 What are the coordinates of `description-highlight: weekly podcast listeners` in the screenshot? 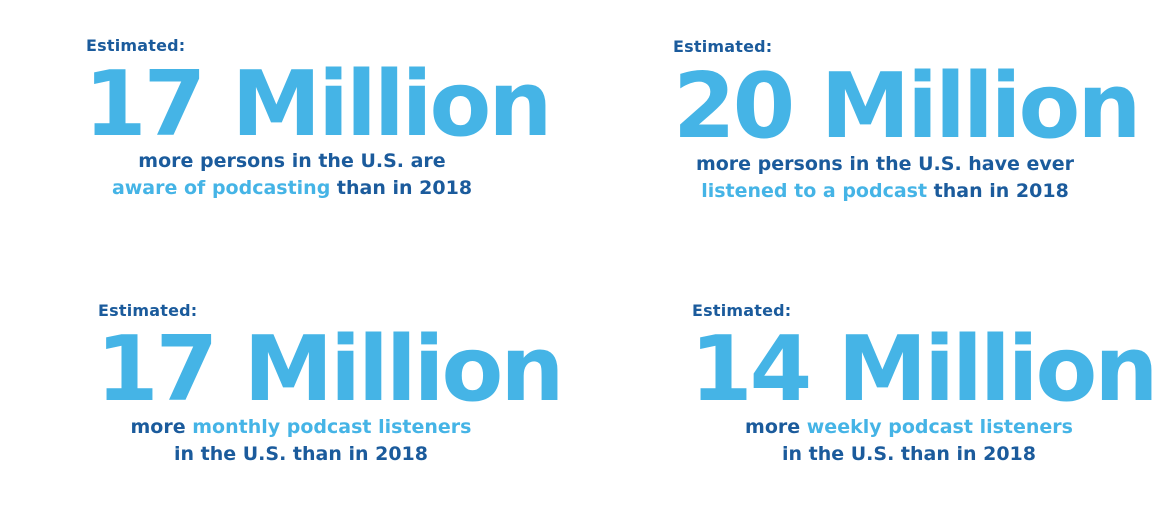 It's located at (939, 427).